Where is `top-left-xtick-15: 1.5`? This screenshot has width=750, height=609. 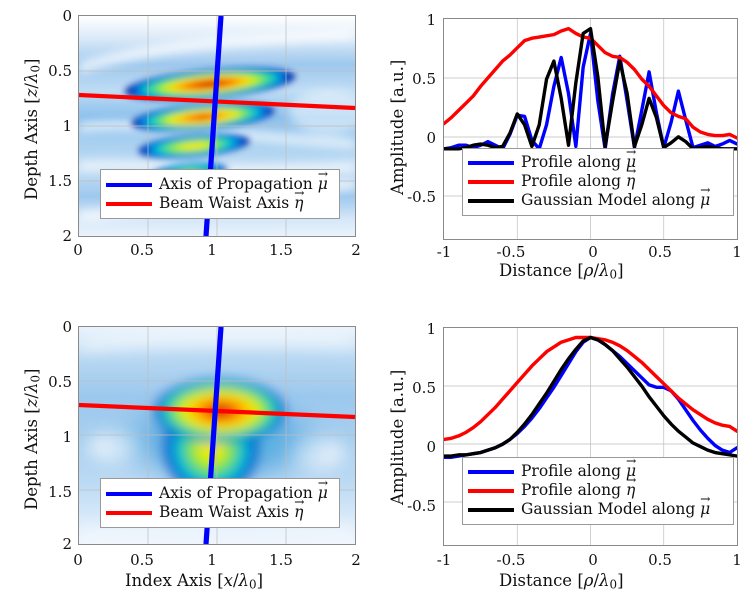 top-left-xtick-15: 1.5 is located at coordinates (281, 250).